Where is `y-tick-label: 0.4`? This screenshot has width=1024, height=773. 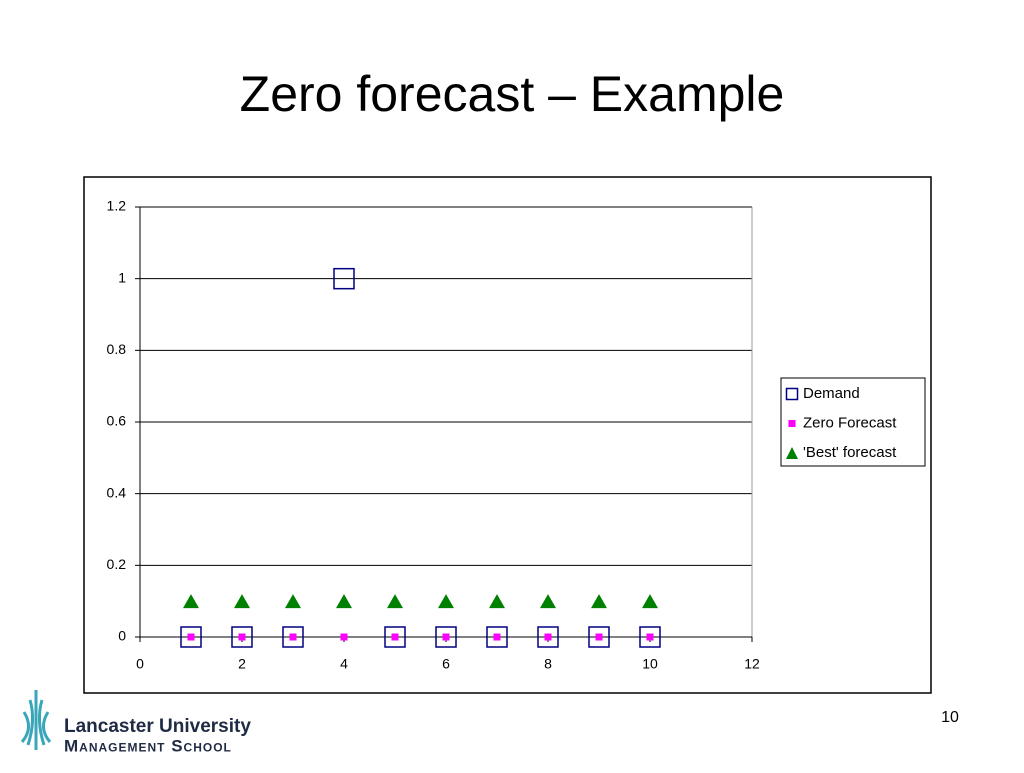
y-tick-label: 0.4 is located at coordinates (117, 492).